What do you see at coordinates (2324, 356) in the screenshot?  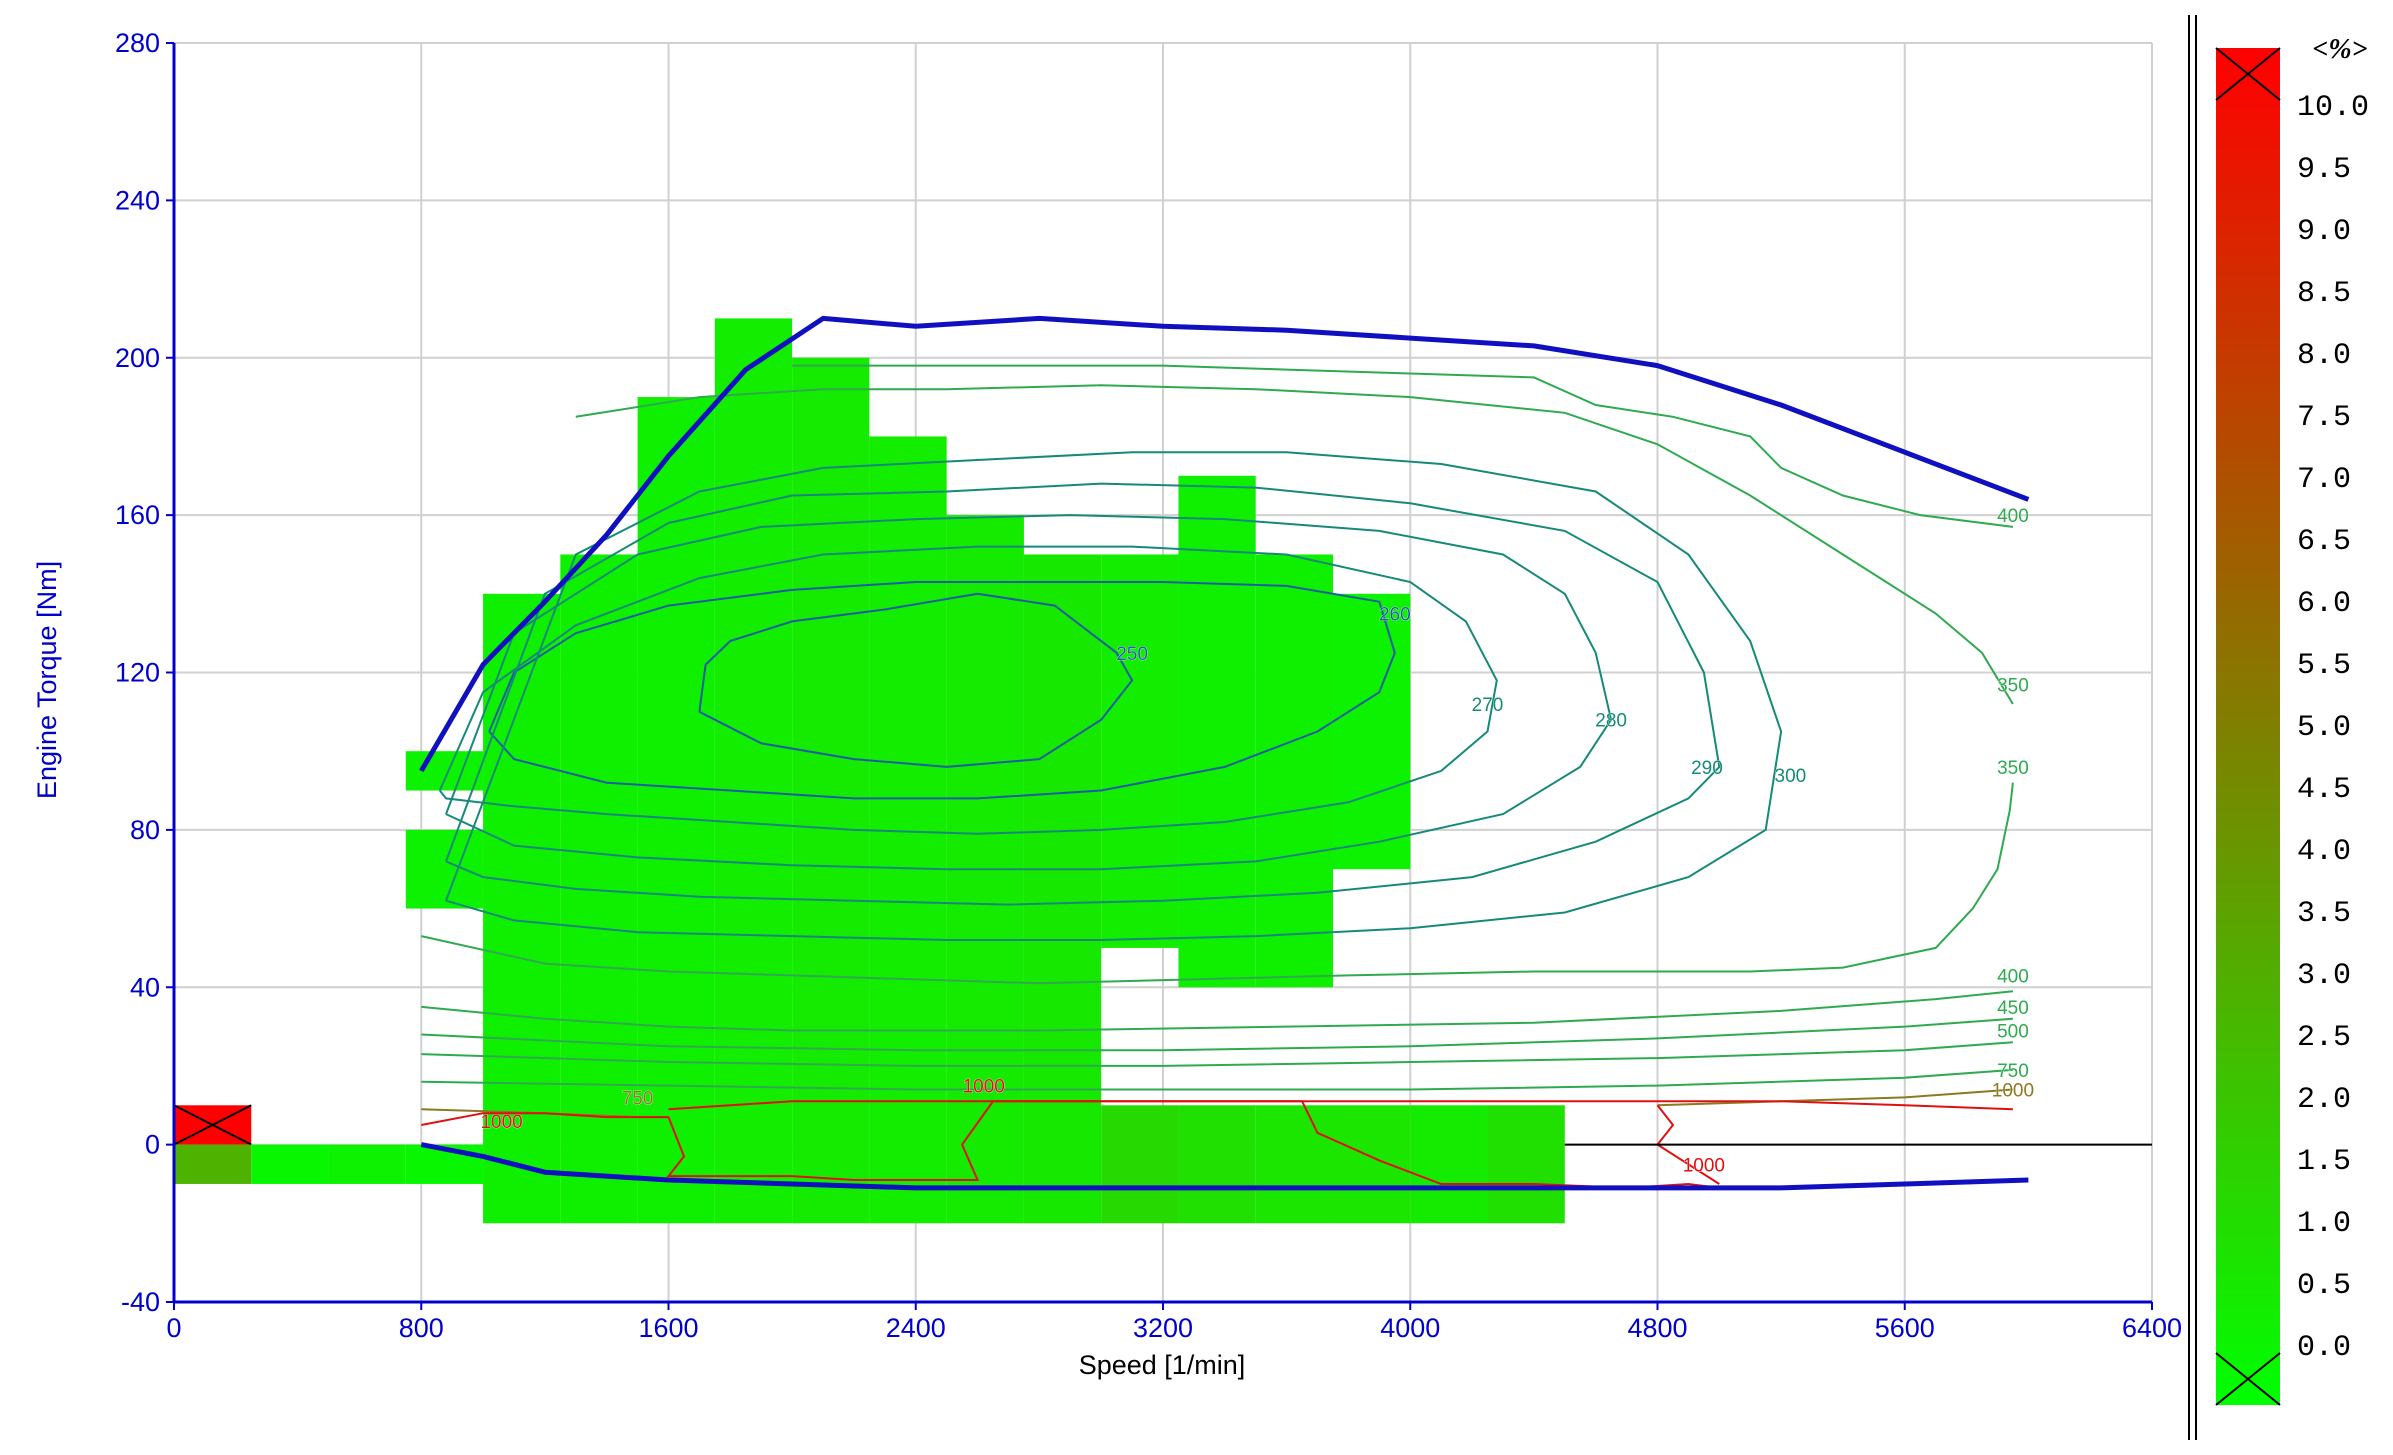 I see `color-scale-label: 8.0` at bounding box center [2324, 356].